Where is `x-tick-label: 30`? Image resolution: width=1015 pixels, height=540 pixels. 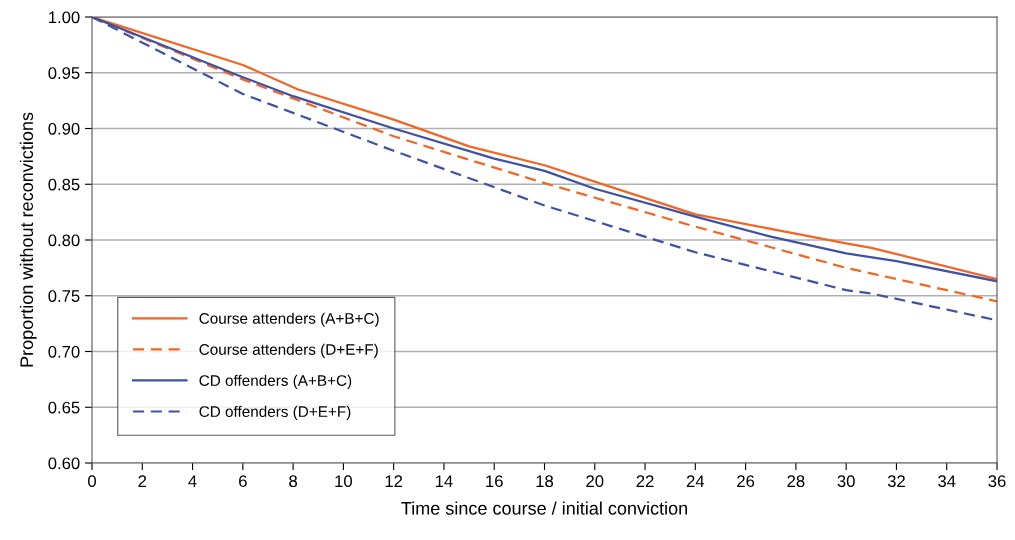 x-tick-label: 30 is located at coordinates (846, 481).